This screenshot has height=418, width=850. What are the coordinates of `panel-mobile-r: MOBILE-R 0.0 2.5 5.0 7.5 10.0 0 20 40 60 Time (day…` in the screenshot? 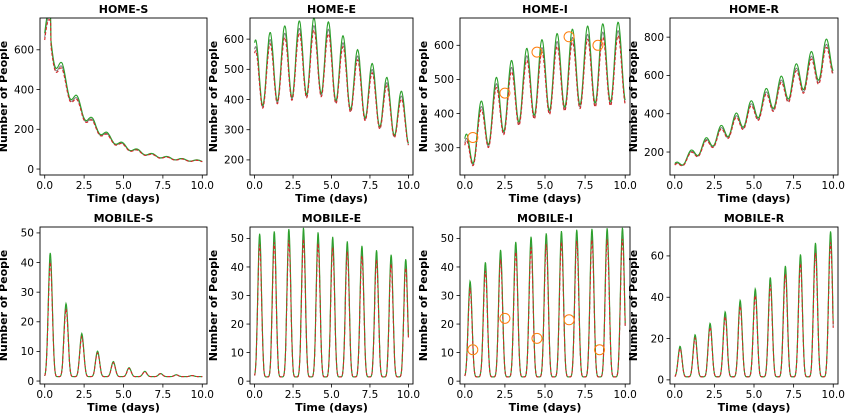 It's located at (736, 313).